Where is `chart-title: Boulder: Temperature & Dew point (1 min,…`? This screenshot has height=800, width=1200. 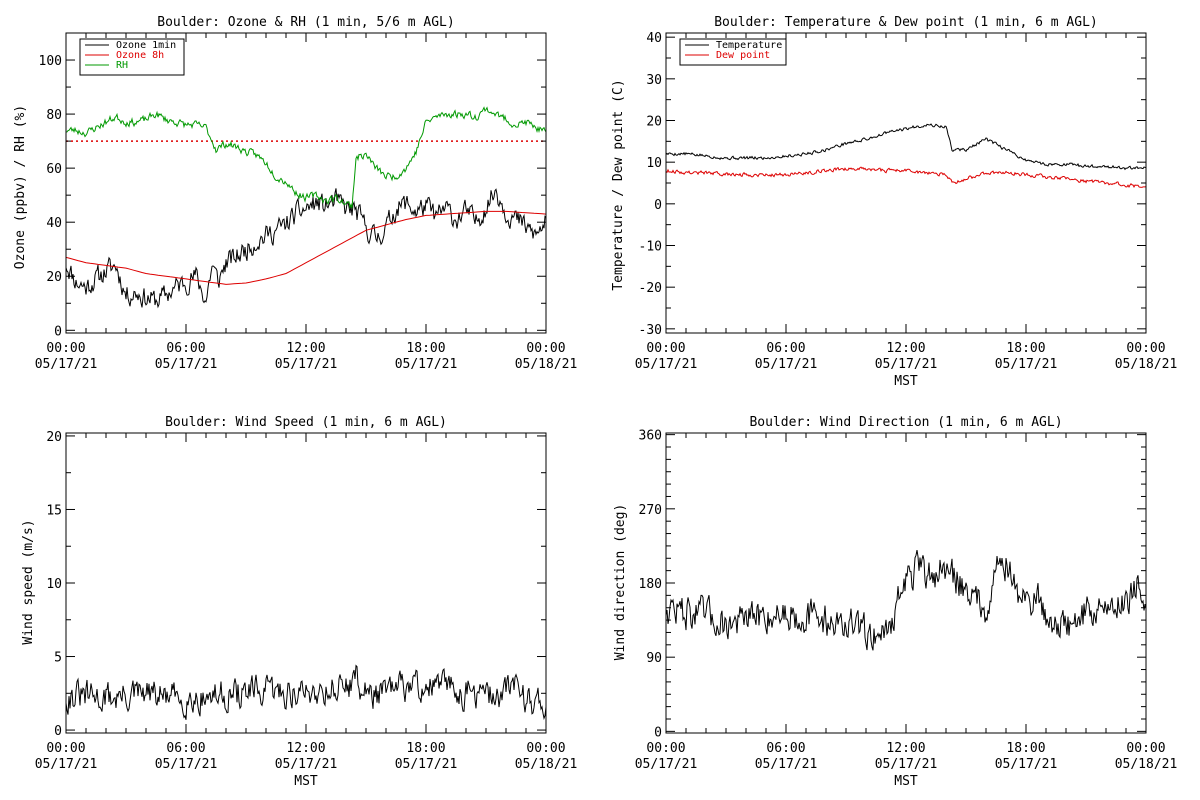 chart-title: Boulder: Temperature & Dew point (1 min,… is located at coordinates (906, 22).